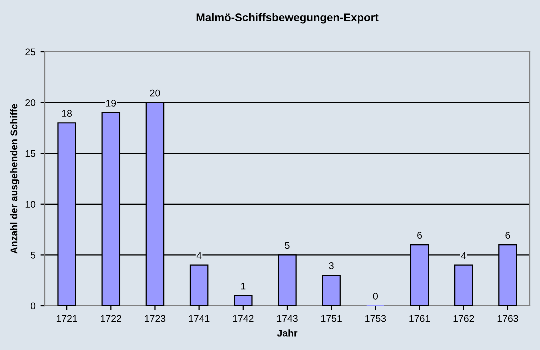 This screenshot has height=350, width=540. Describe the element at coordinates (155, 318) in the screenshot. I see `x-tick-label: 1723` at that location.